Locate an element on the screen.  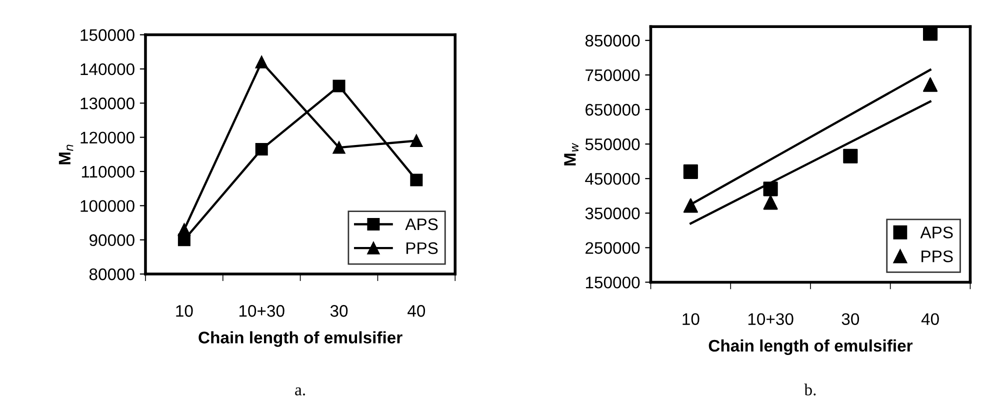
y-axis-title: M$_{n}$ is located at coordinates (66, 154).